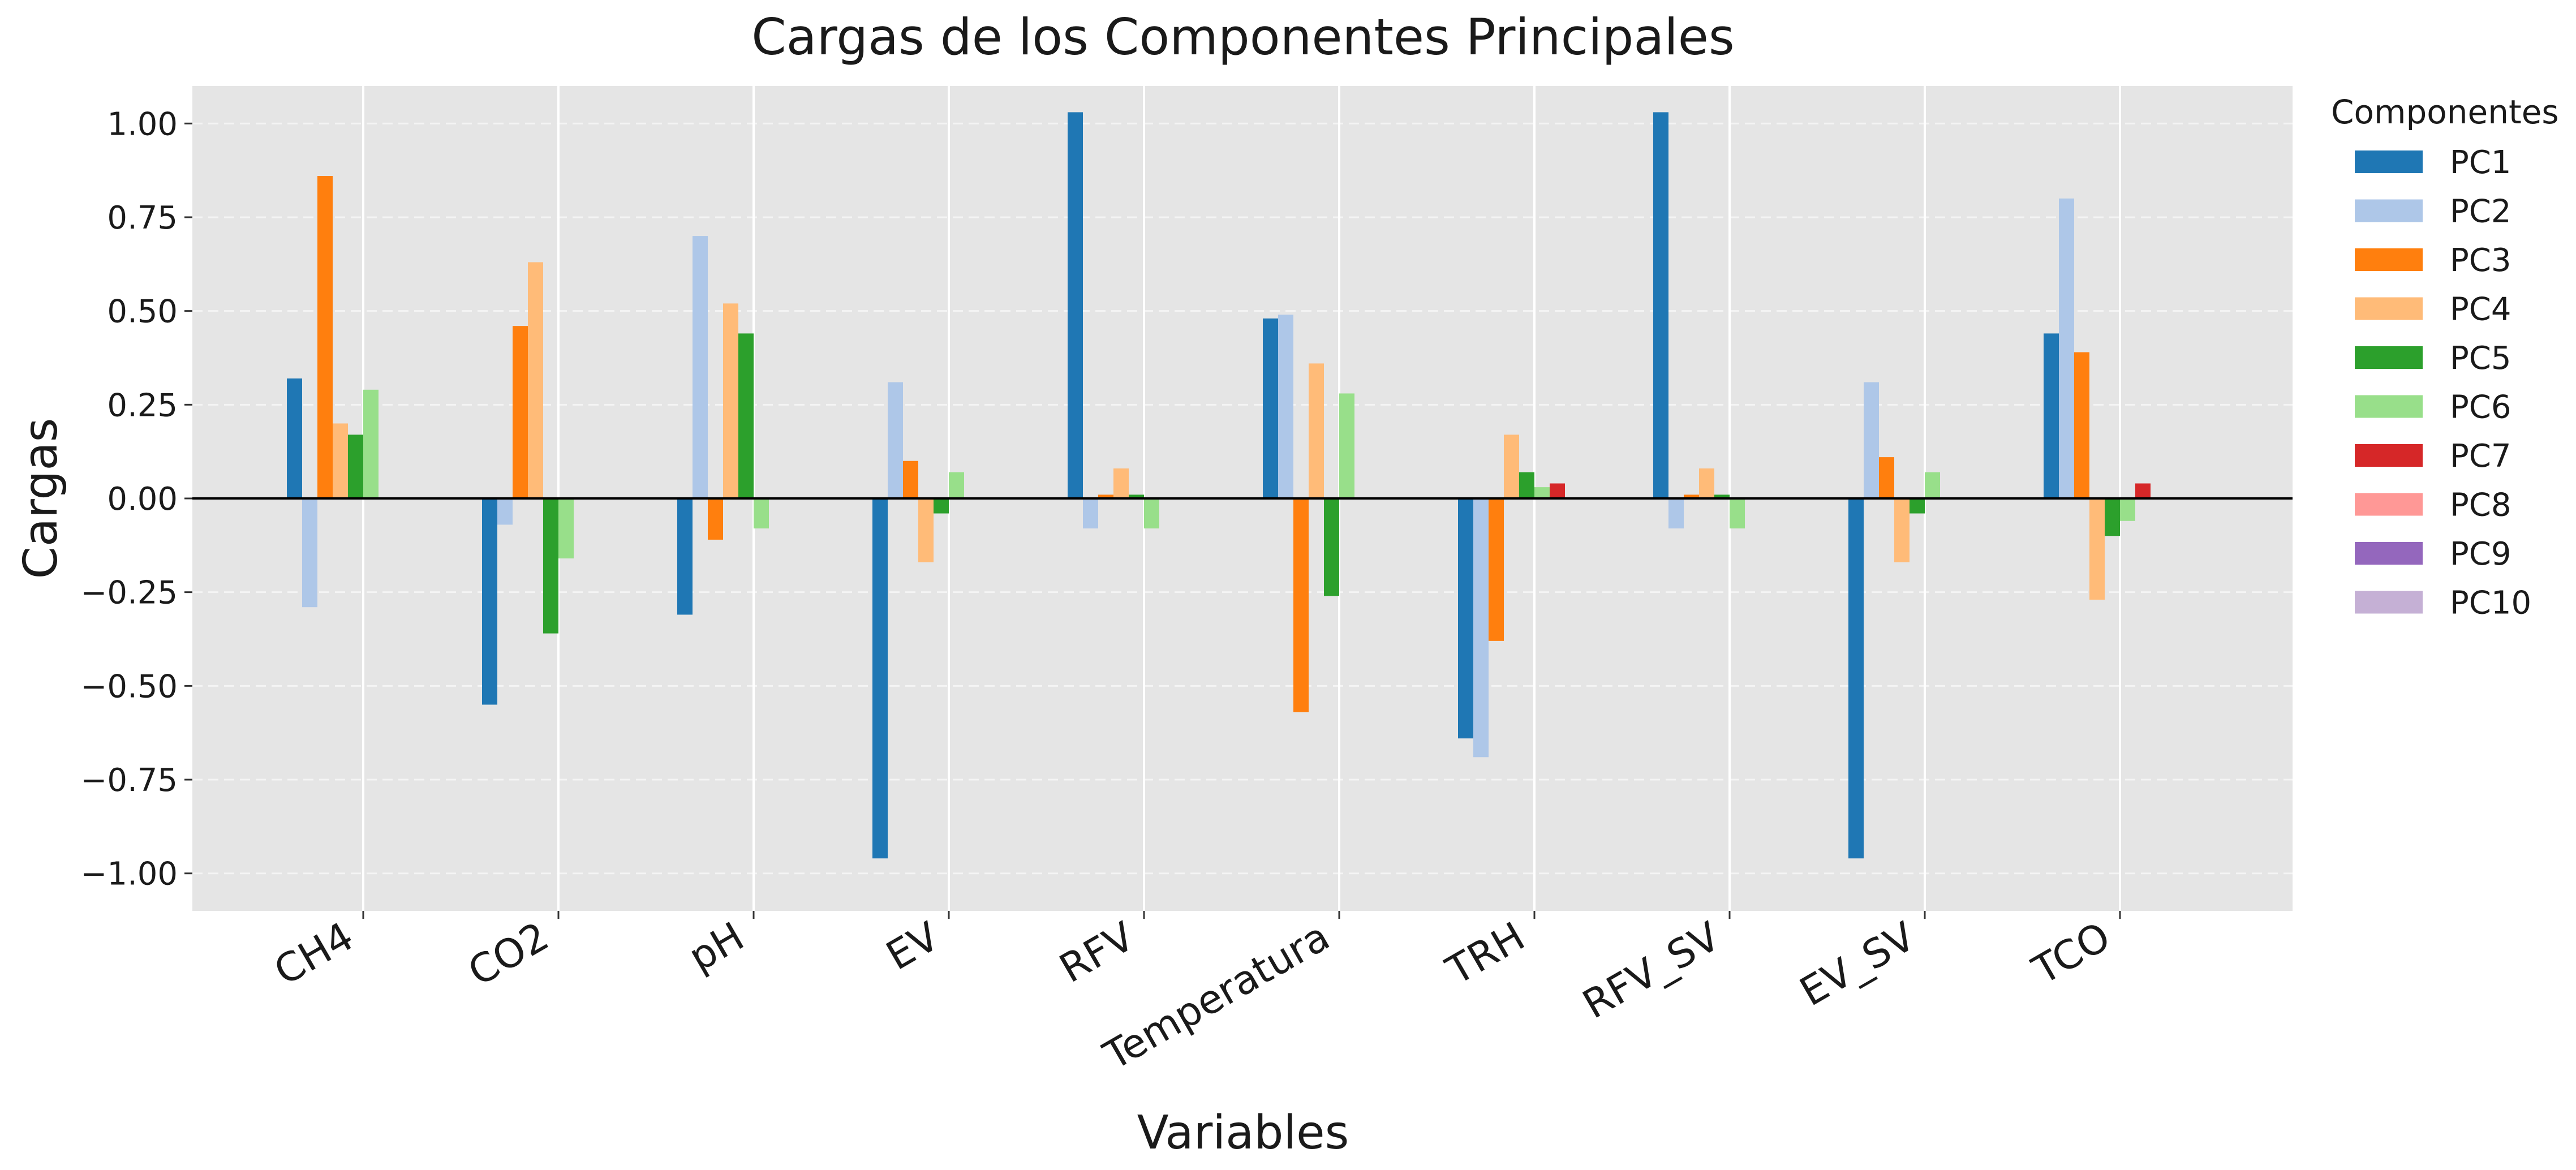 This screenshot has height=1170, width=2576. I want to click on bar-pc1-trh, so click(1466, 618).